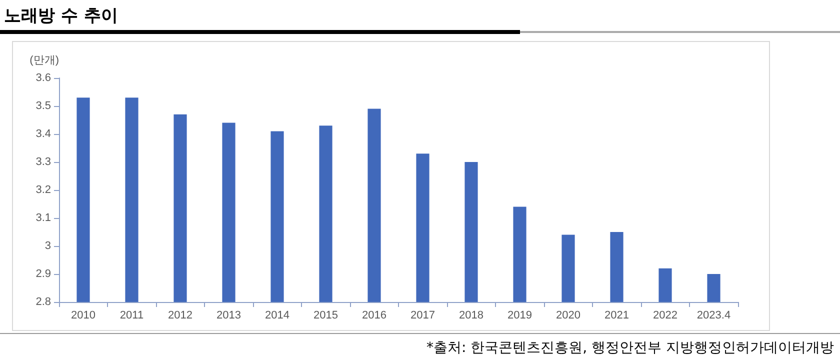 Image resolution: width=840 pixels, height=364 pixels. I want to click on y-tick-label: 2.9, so click(43, 274).